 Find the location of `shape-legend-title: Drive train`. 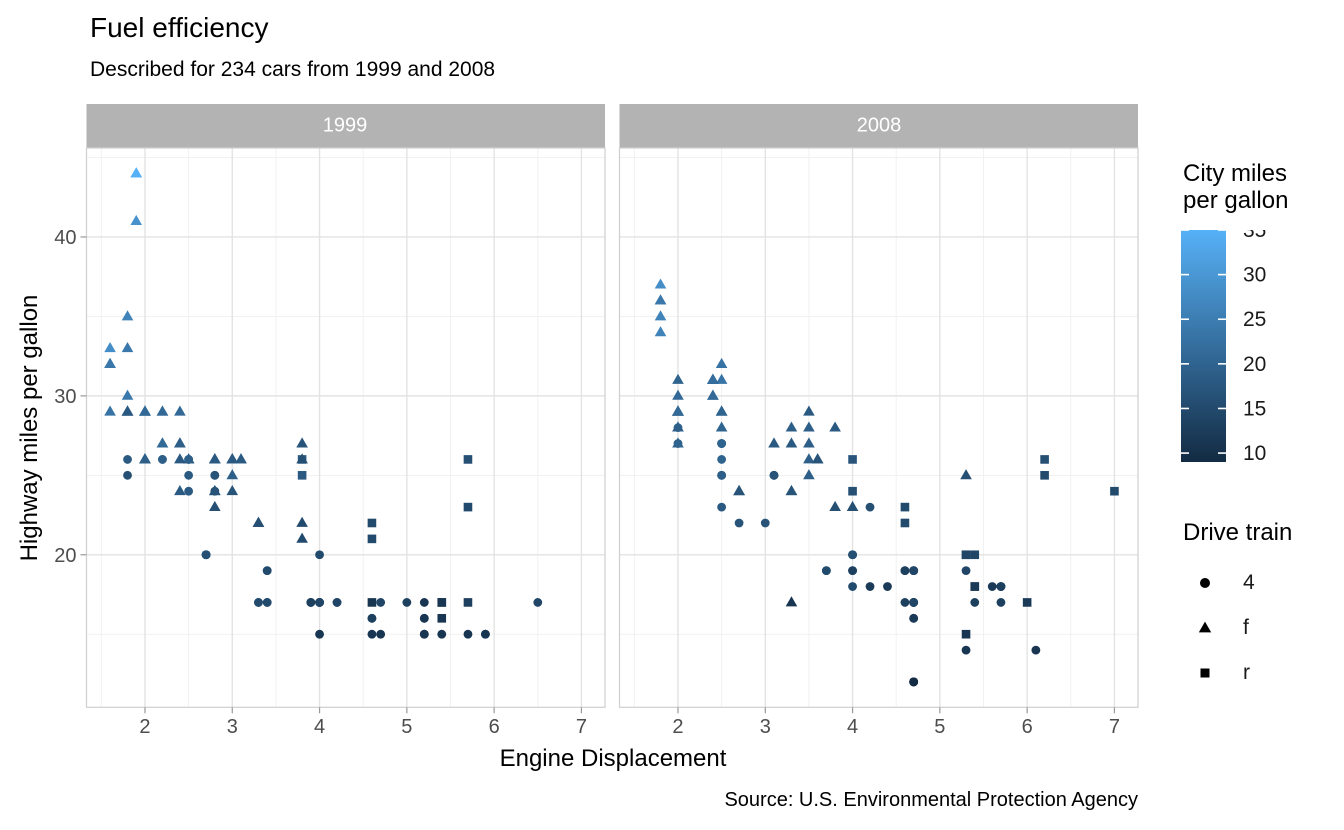

shape-legend-title: Drive train is located at coordinates (1238, 532).